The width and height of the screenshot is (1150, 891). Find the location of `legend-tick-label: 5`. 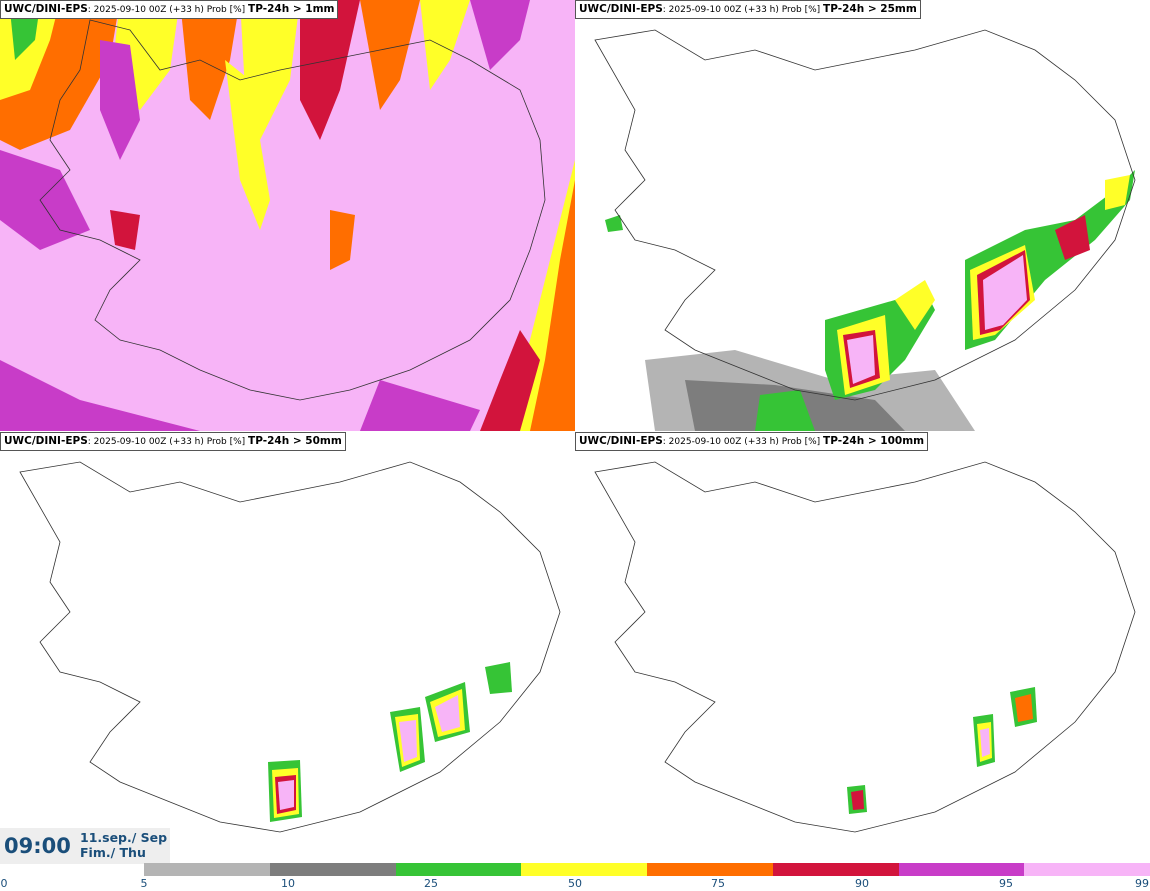

legend-tick-label: 5 is located at coordinates (144, 883).